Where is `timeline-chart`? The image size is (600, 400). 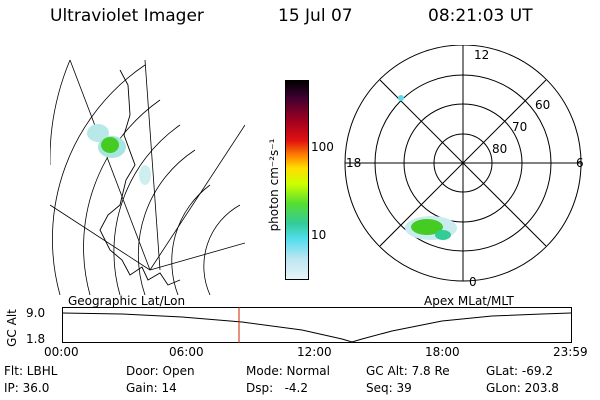
timeline-chart is located at coordinates (317, 325).